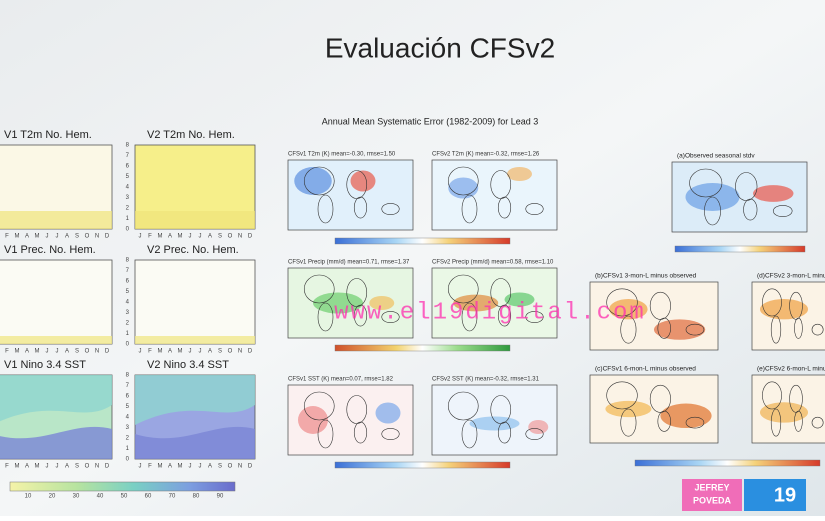 The width and height of the screenshot is (825, 521). What do you see at coordinates (50, 250) in the screenshot?
I see `panel-label: V1 Prec. No. Hem.` at bounding box center [50, 250].